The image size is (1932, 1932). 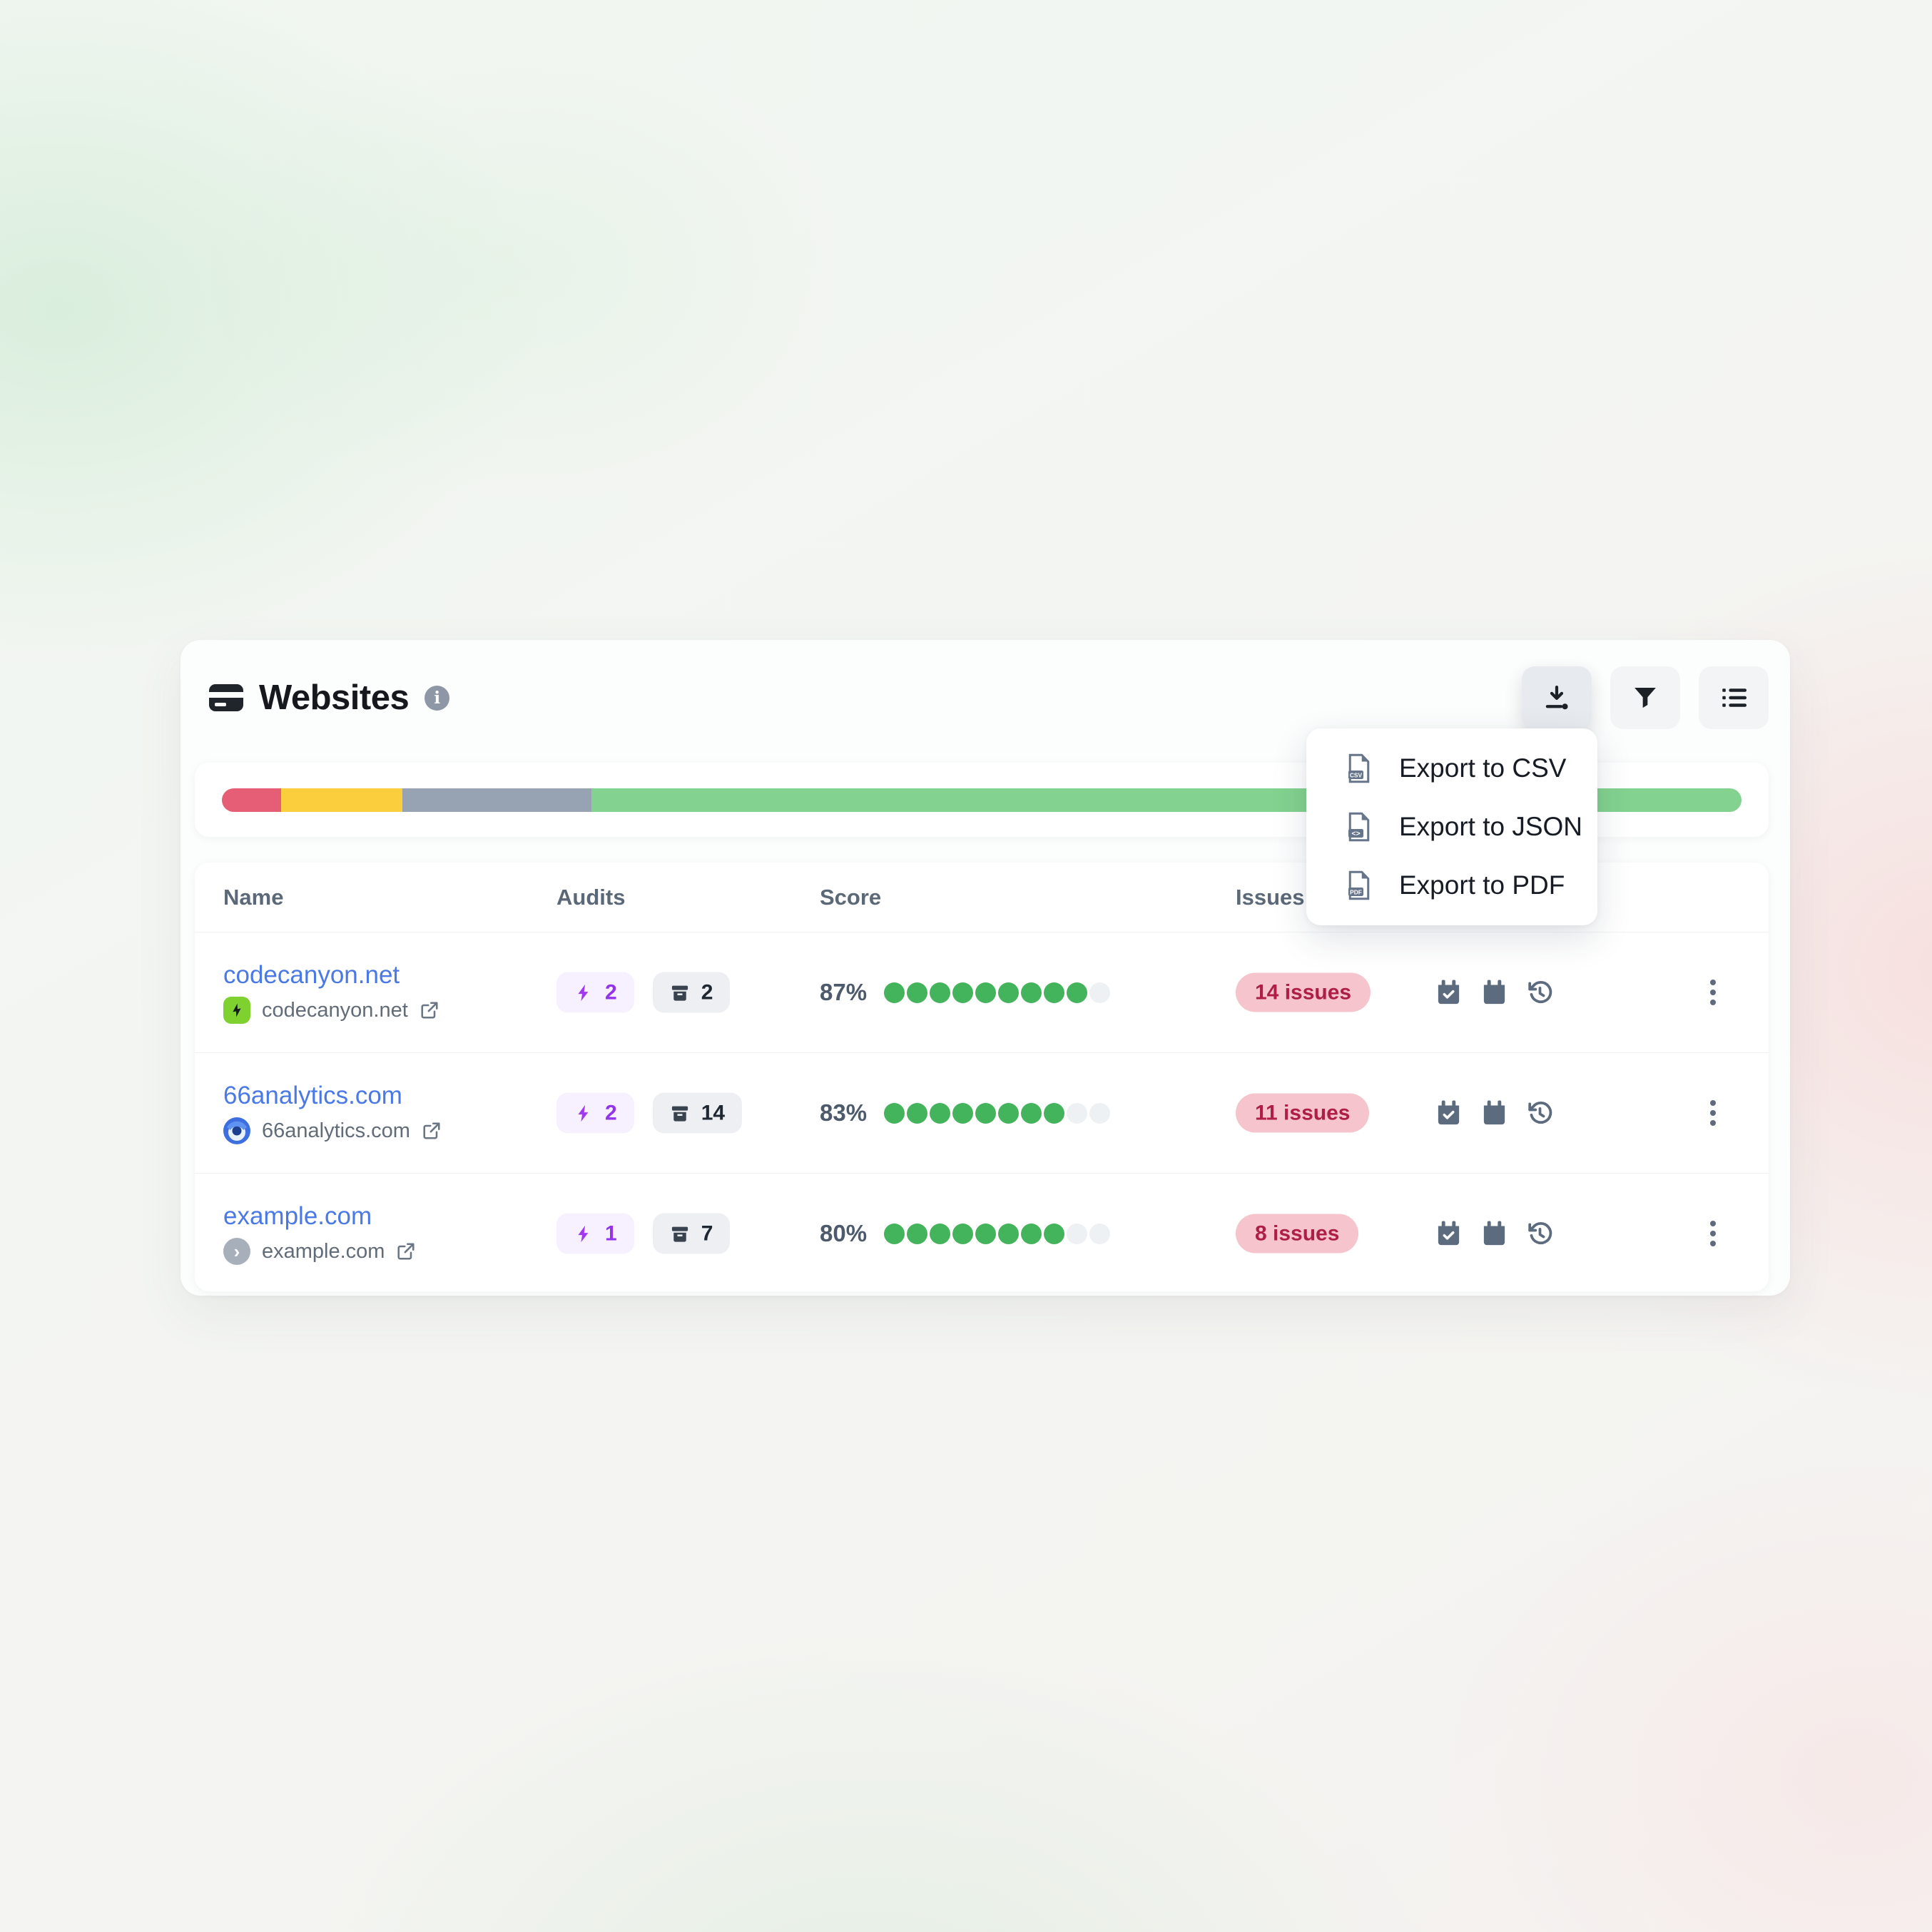 I want to click on domain-text: codecanyon.net, so click(x=335, y=1010).